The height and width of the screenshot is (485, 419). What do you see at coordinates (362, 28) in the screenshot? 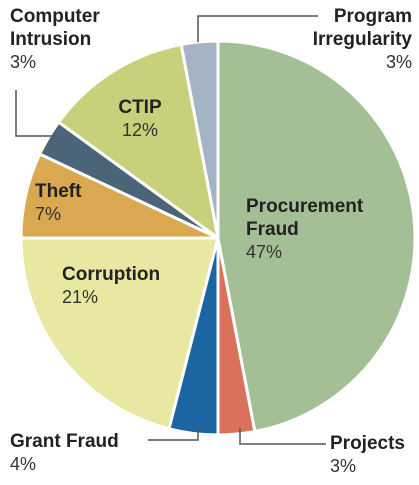
I see `category-name: Program Irregularity` at bounding box center [362, 28].